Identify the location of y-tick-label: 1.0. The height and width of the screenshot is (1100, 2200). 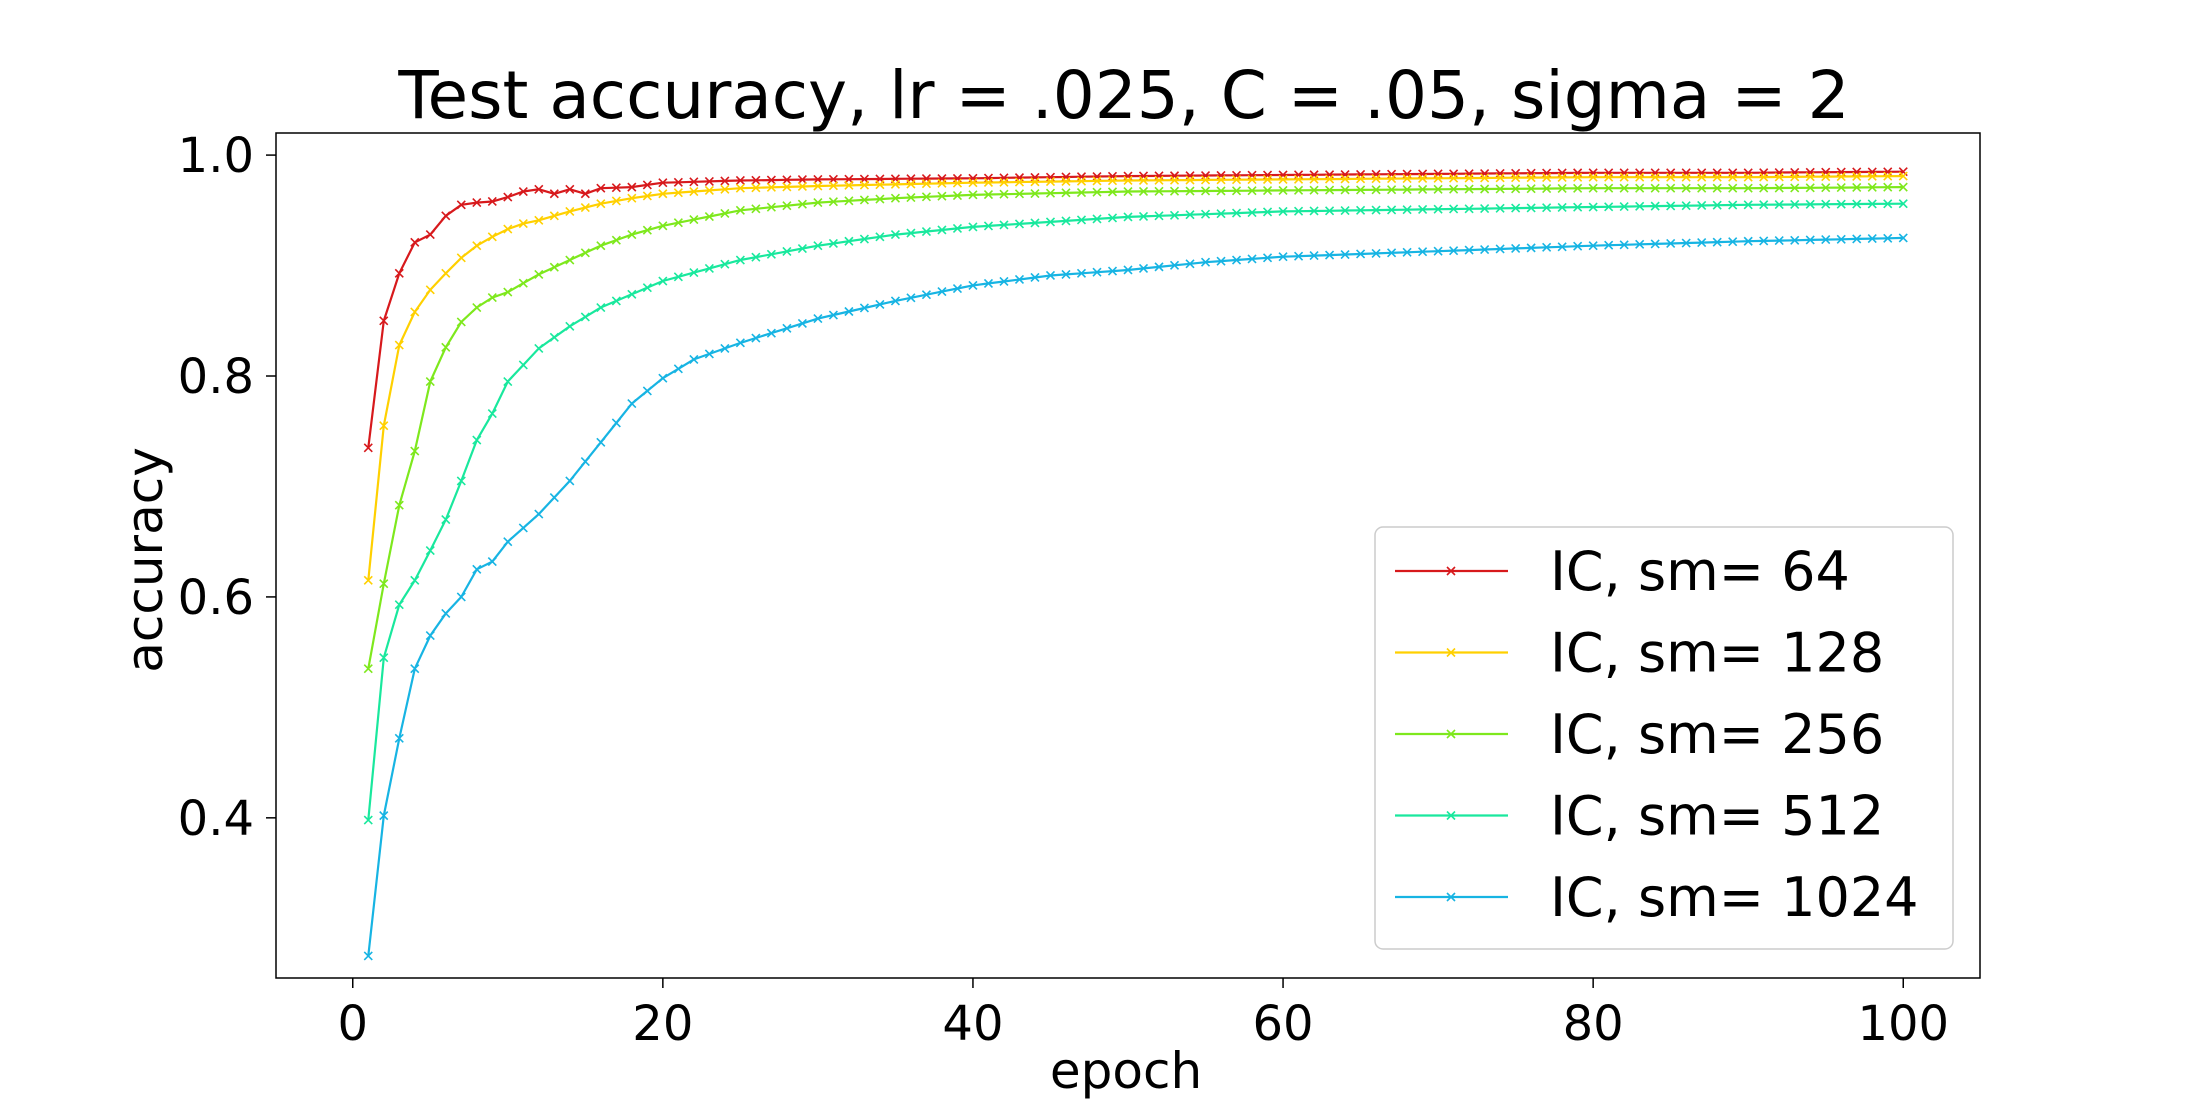
(216, 156).